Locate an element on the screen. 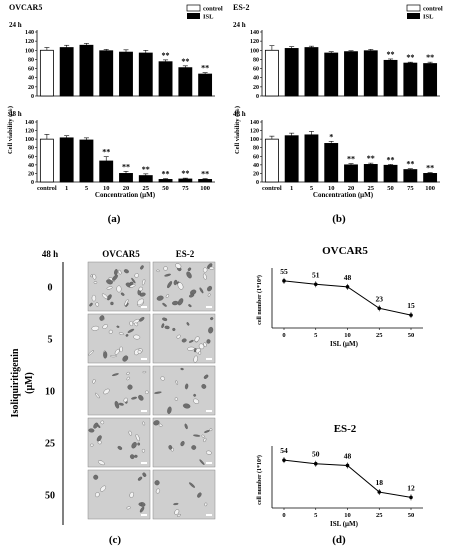  bar-ytick-label-2-3: 60 is located at coordinates (256, 70).